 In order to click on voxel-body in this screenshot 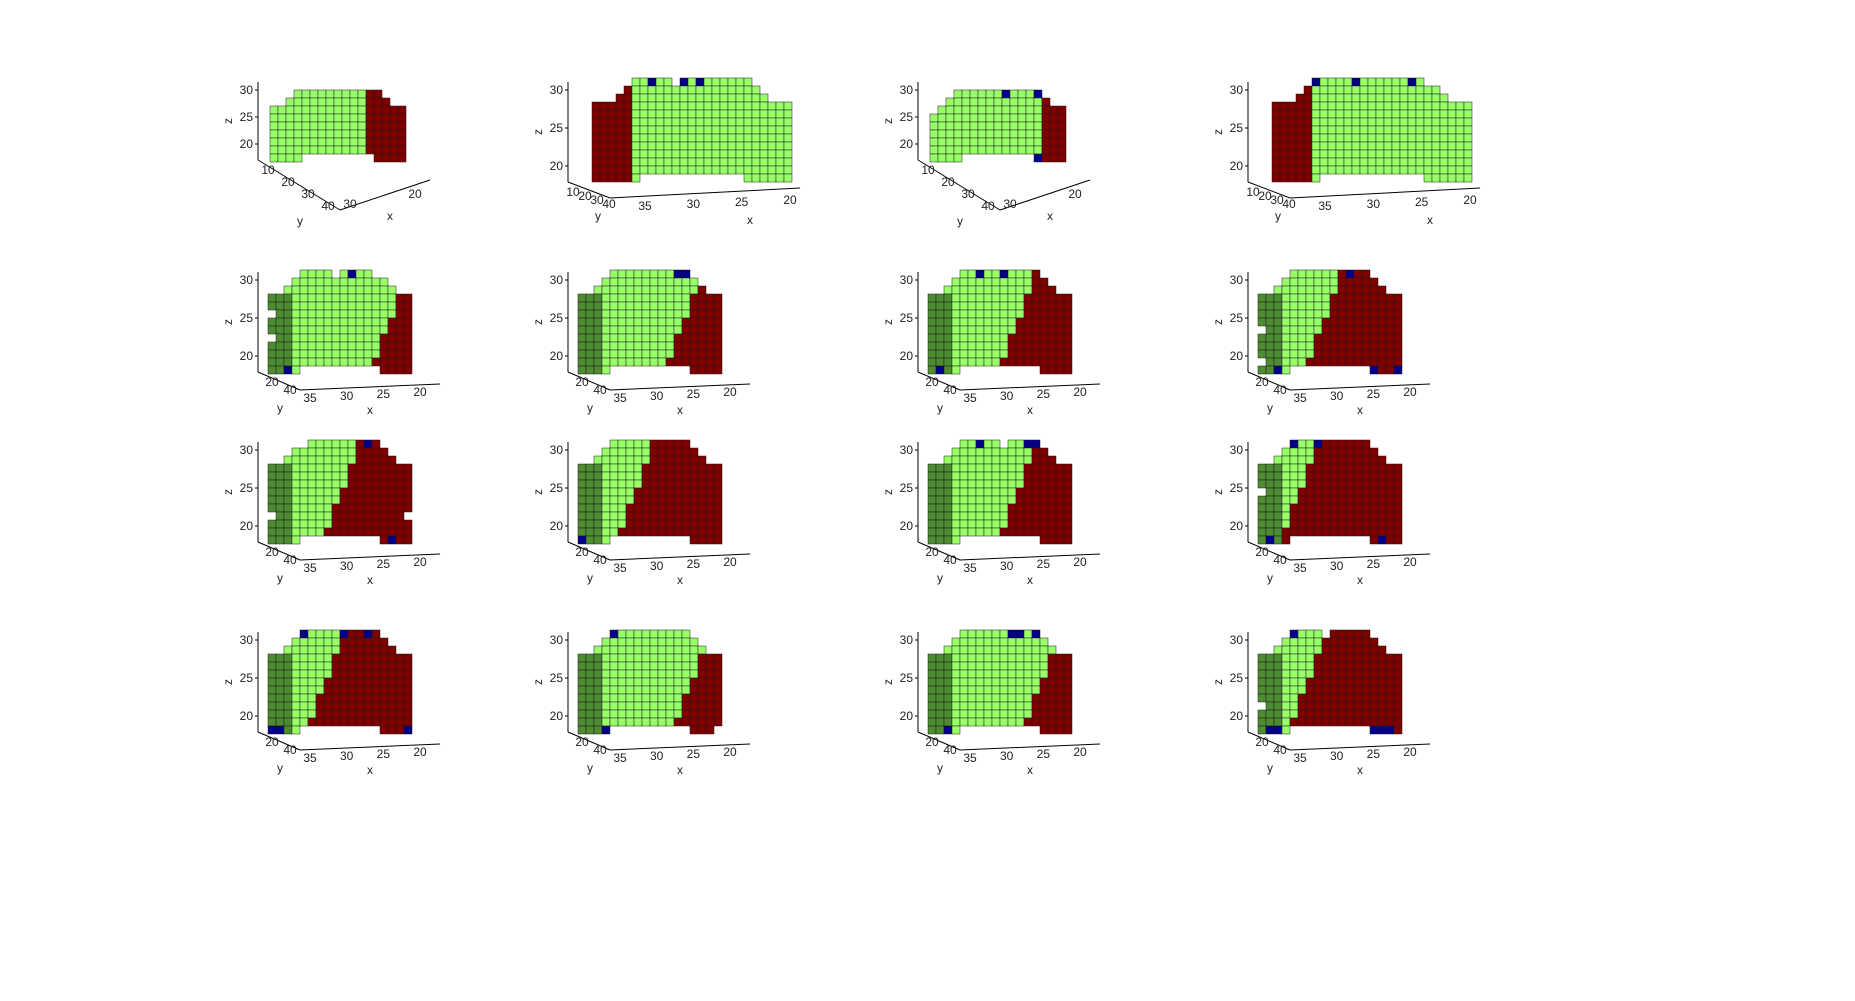, I will do `click(650, 682)`.